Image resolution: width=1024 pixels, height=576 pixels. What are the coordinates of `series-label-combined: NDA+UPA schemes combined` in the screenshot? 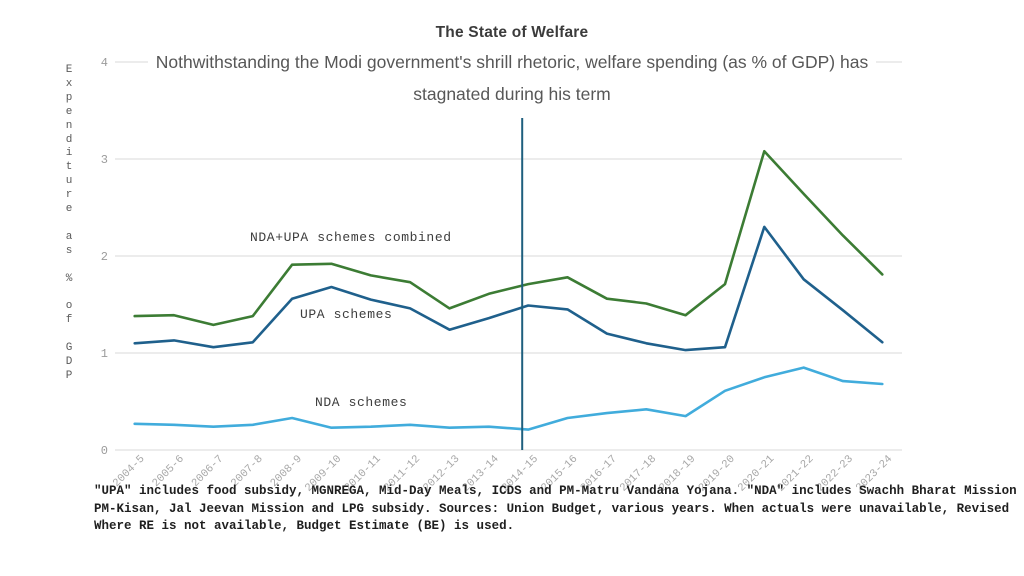 It's located at (351, 237).